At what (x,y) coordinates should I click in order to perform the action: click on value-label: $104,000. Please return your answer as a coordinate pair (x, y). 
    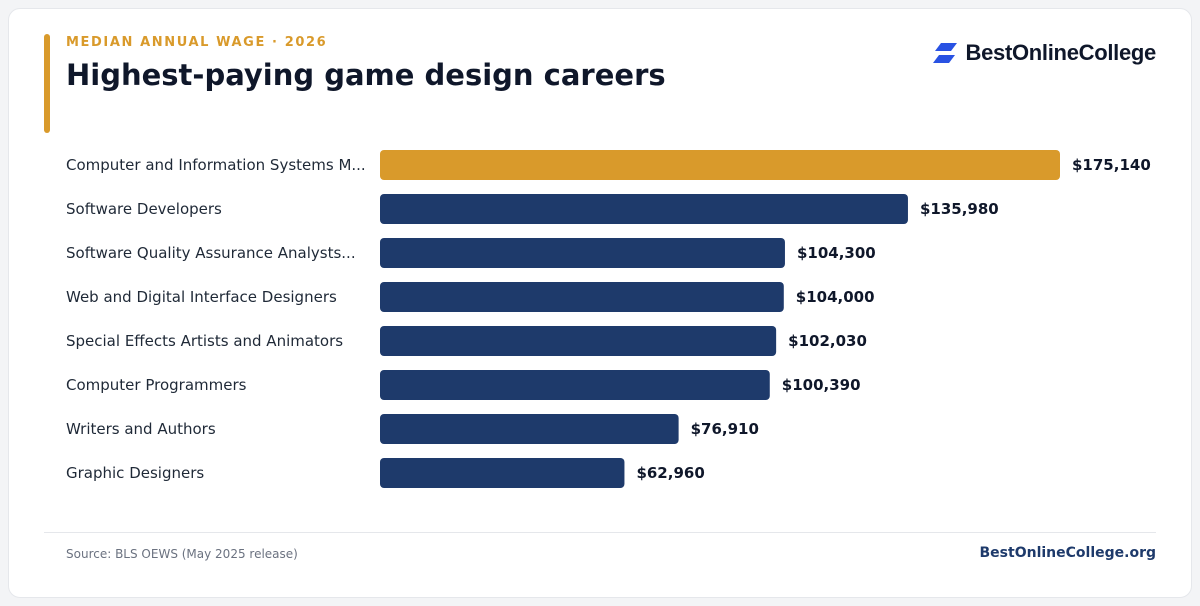
    Looking at the image, I should click on (835, 297).